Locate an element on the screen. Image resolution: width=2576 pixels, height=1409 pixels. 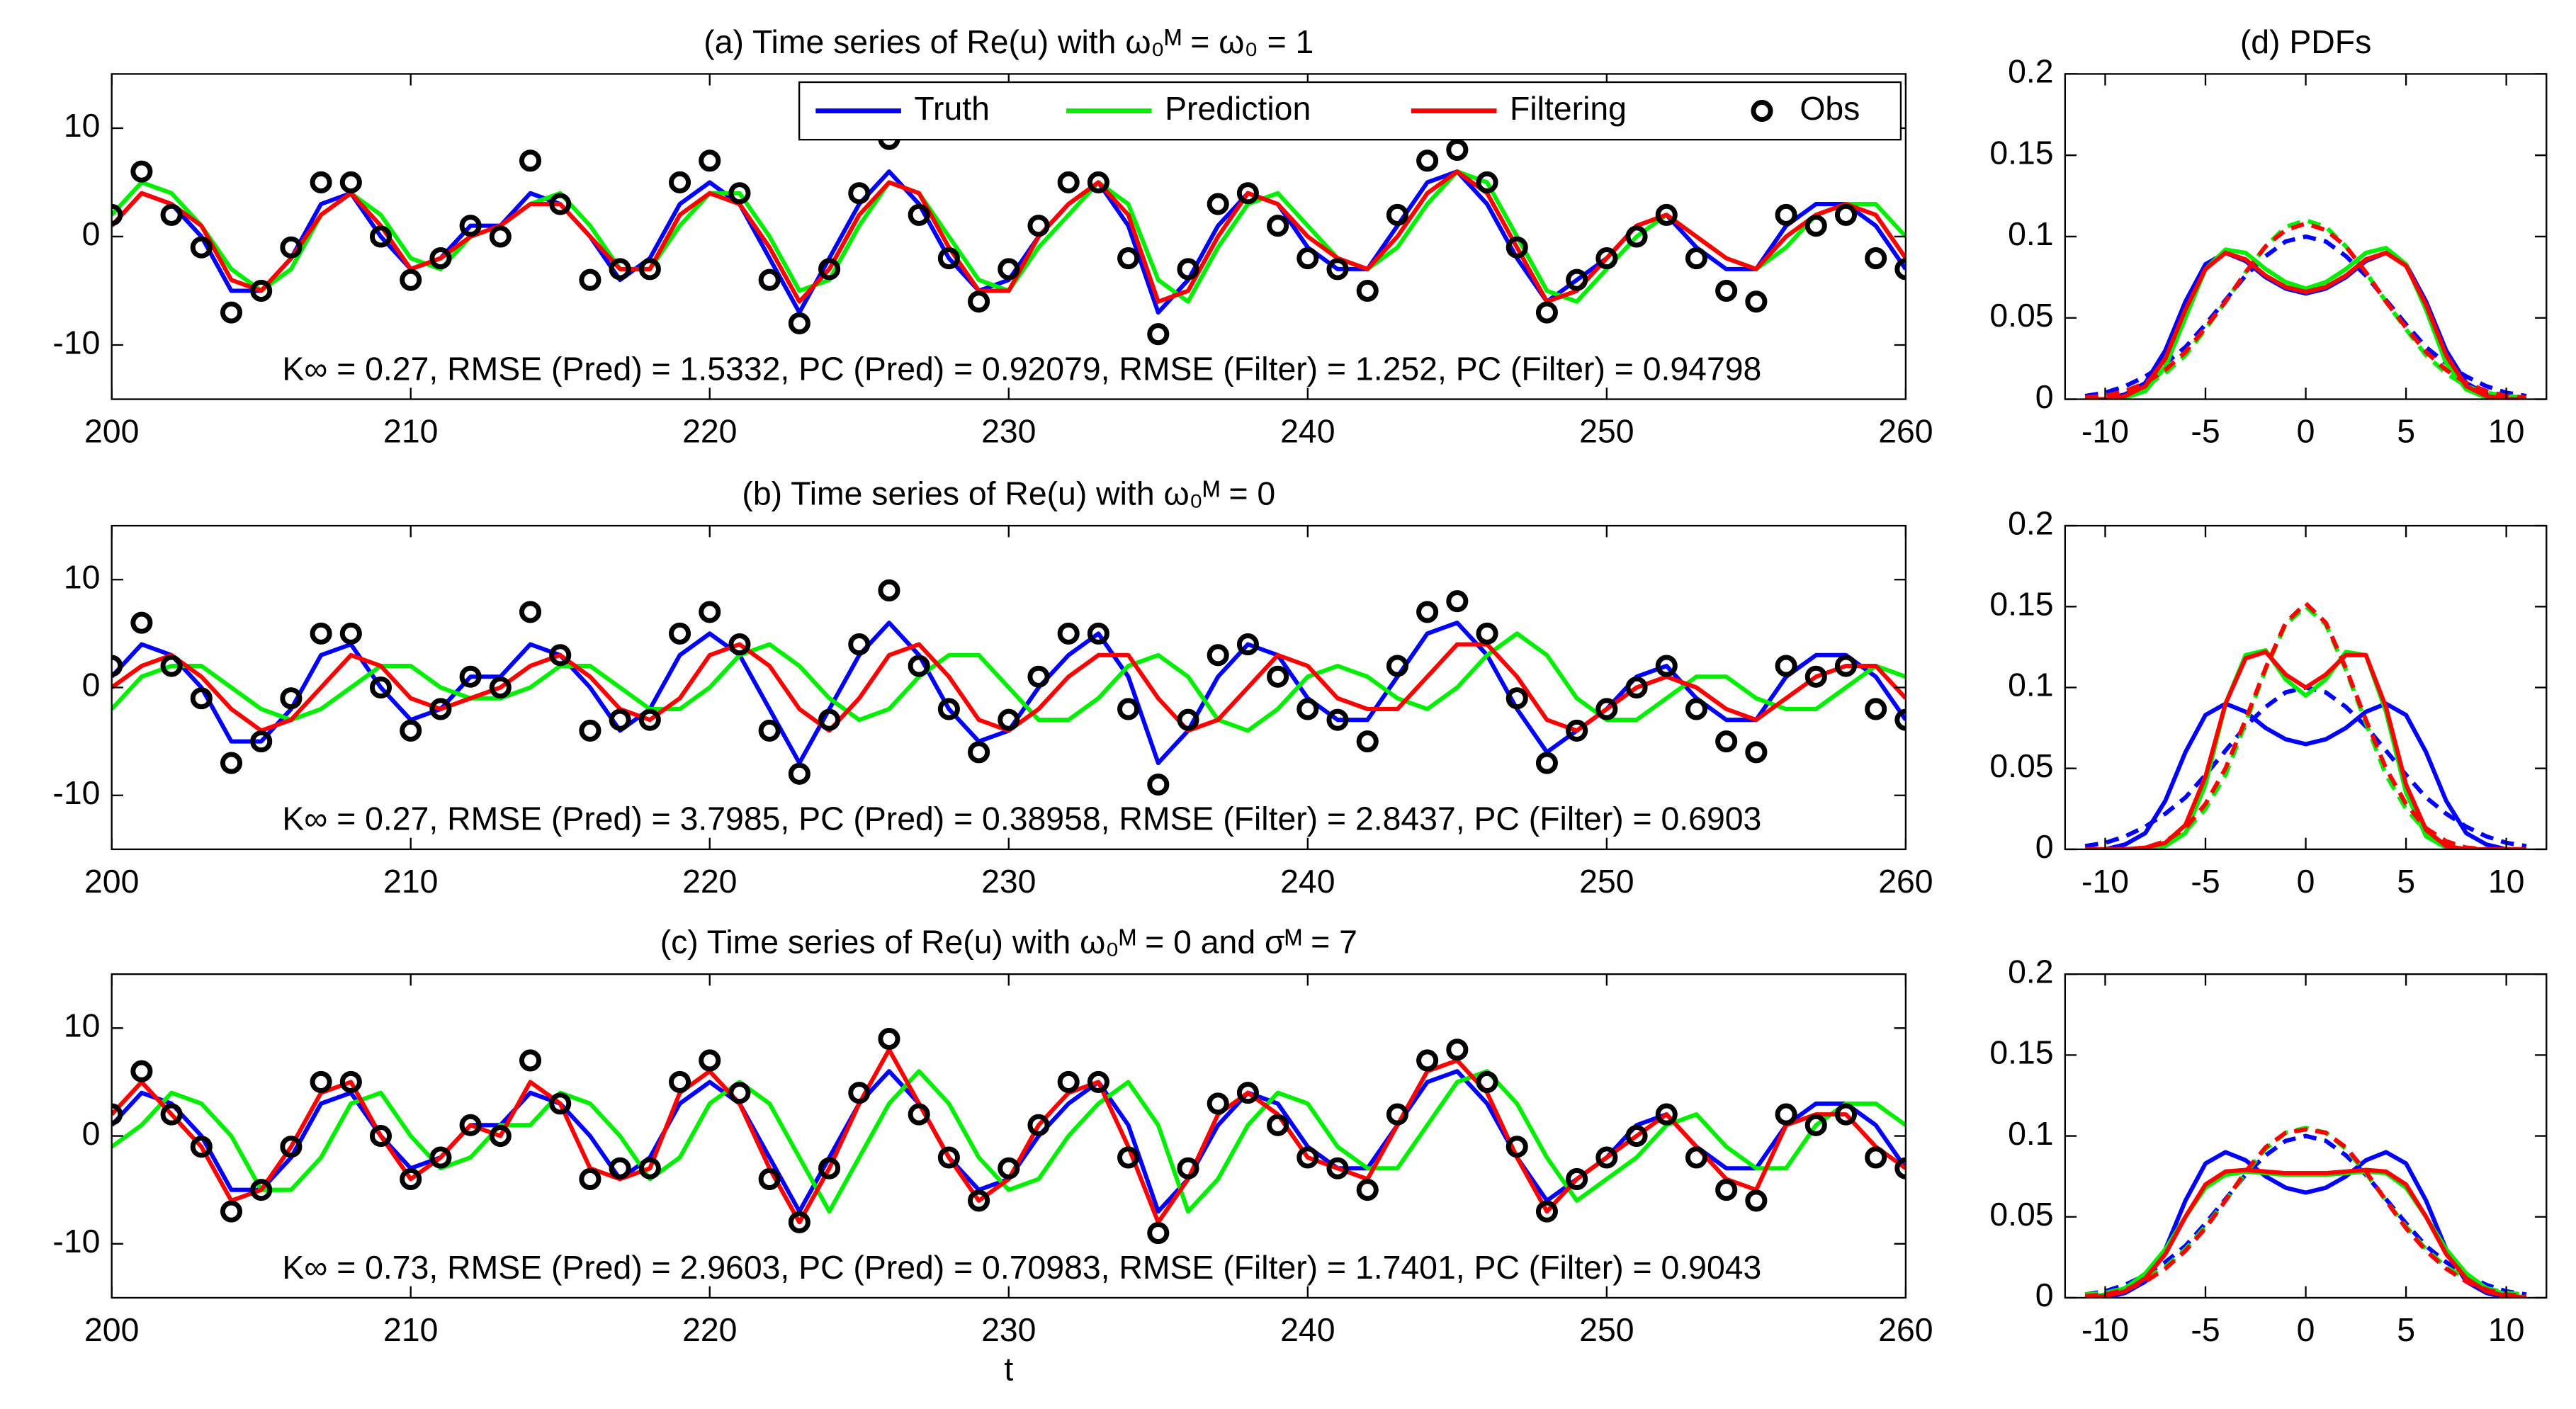
x-tick-label: 260 is located at coordinates (1905, 882).